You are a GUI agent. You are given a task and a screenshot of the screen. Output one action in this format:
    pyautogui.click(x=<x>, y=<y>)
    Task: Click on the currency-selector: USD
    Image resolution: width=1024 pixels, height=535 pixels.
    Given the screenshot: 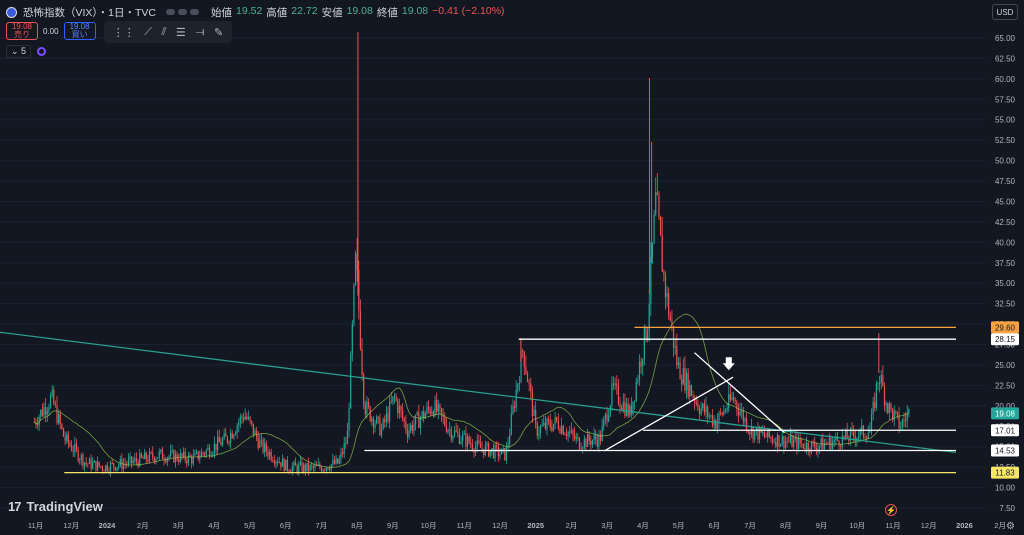 What is the action you would take?
    pyautogui.click(x=1005, y=12)
    